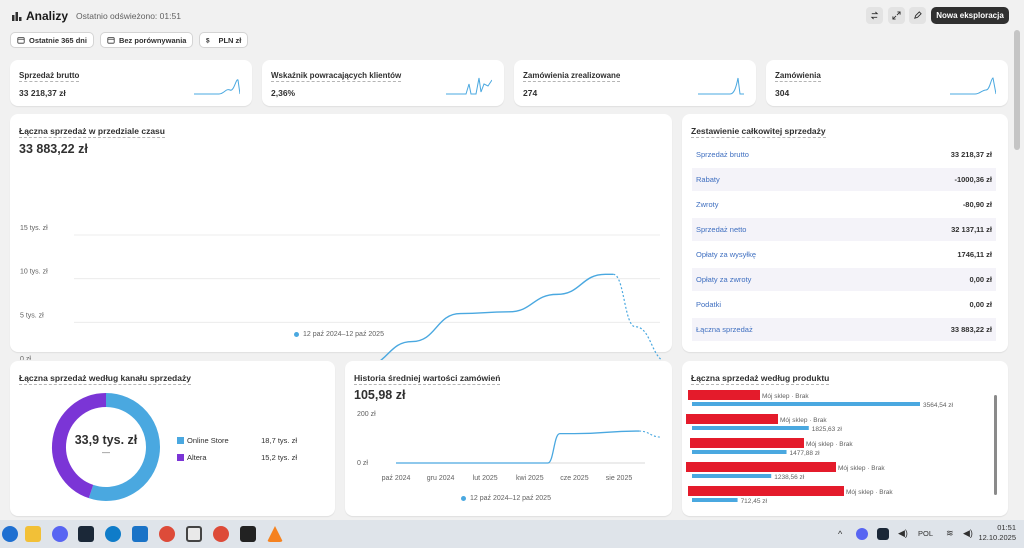 The image size is (1024, 548). I want to click on y-tick-label: 200 zł, so click(366, 414).